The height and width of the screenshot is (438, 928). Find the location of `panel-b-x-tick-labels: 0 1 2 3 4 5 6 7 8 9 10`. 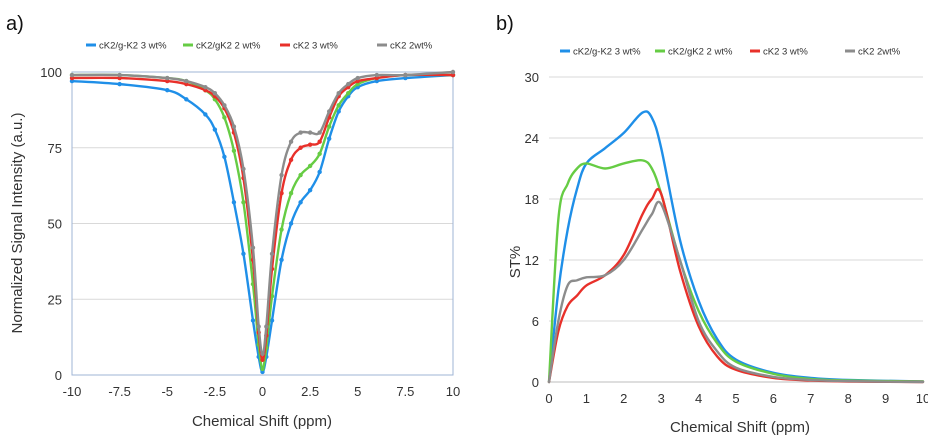

panel-b-x-tick-labels: 0 1 2 3 4 5 6 7 8 9 10 is located at coordinates (736, 398).